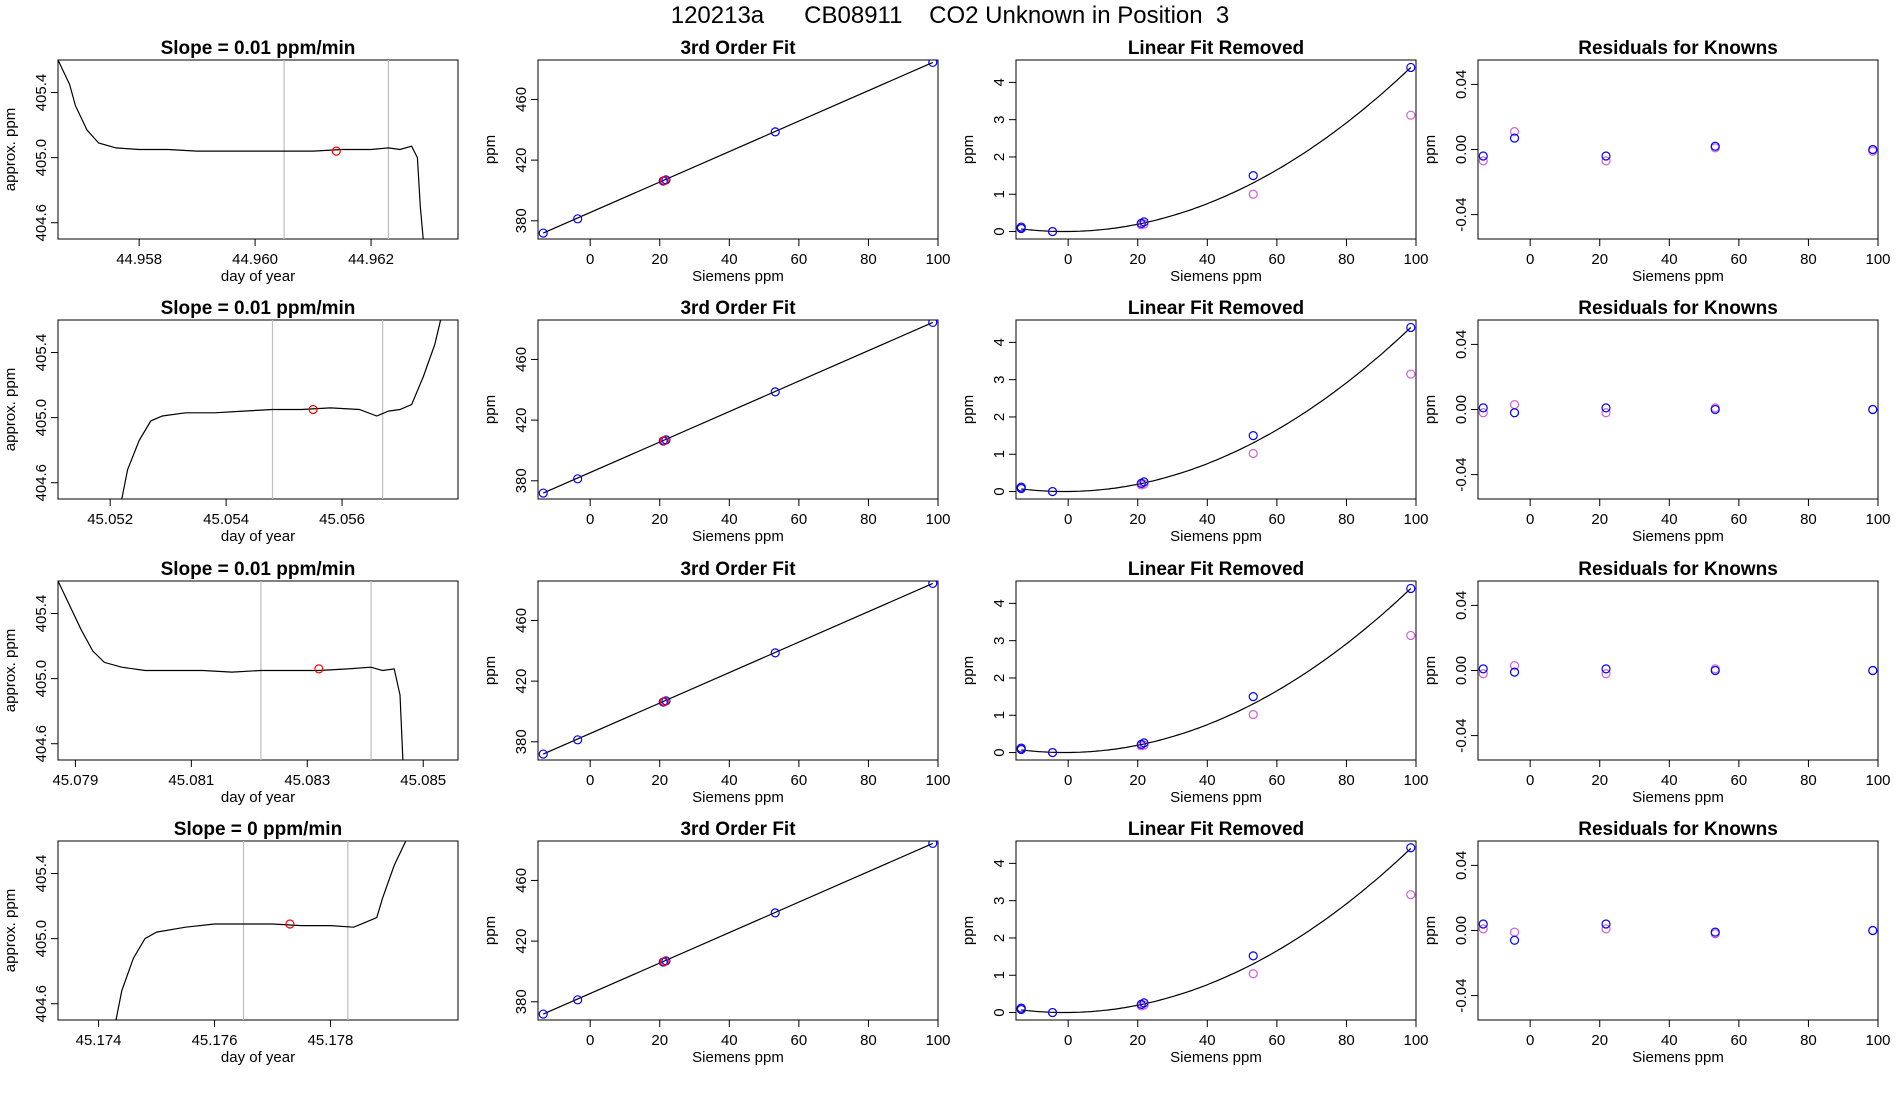 This screenshot has width=1900, height=1100. Describe the element at coordinates (1461, 865) in the screenshot. I see `y-tick-label: 0.04` at that location.